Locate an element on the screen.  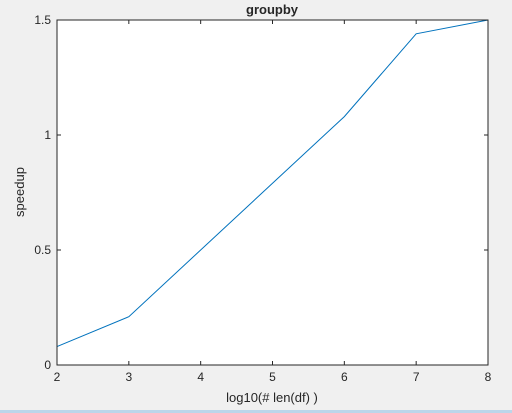
y-tick-label: 0 is located at coordinates (47, 365).